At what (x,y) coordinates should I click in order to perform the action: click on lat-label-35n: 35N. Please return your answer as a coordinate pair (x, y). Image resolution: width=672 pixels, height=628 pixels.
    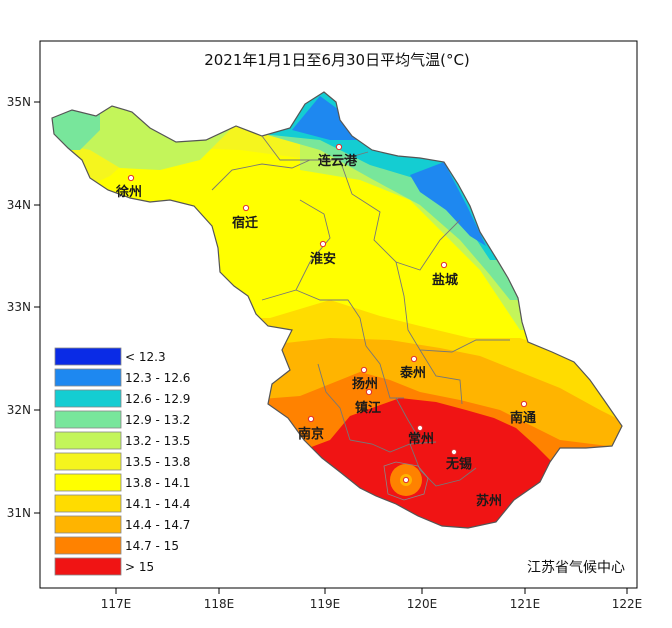
    Looking at the image, I should click on (19, 102).